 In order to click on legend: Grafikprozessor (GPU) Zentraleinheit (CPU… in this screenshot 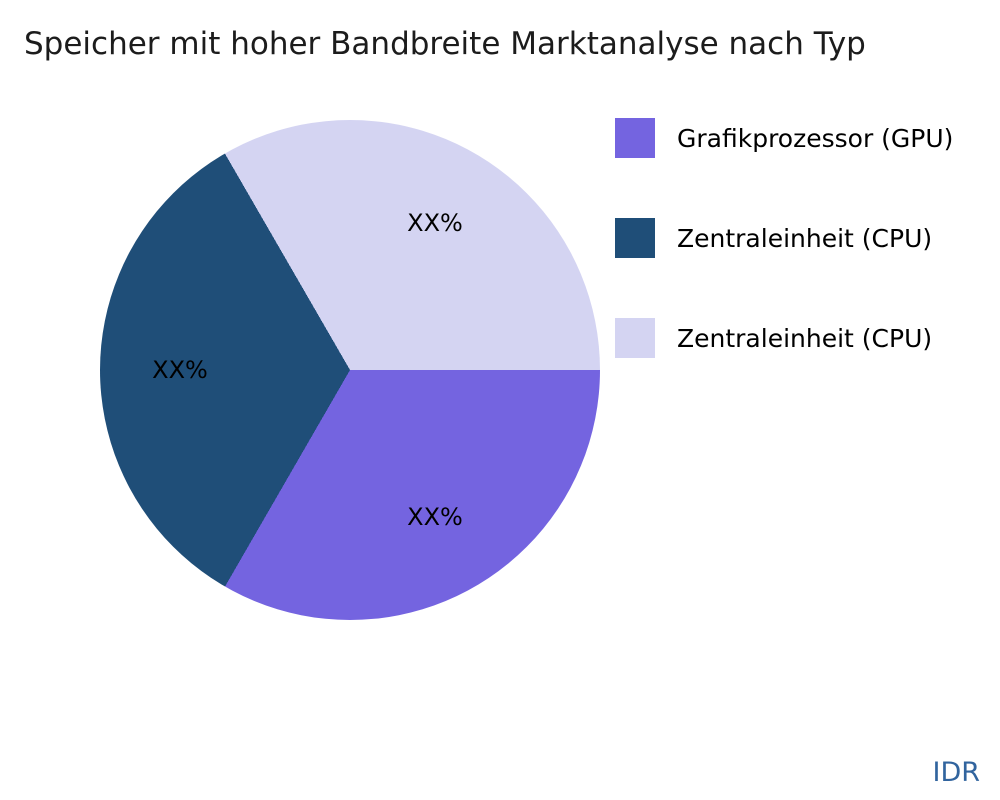, I will do `click(807, 268)`.